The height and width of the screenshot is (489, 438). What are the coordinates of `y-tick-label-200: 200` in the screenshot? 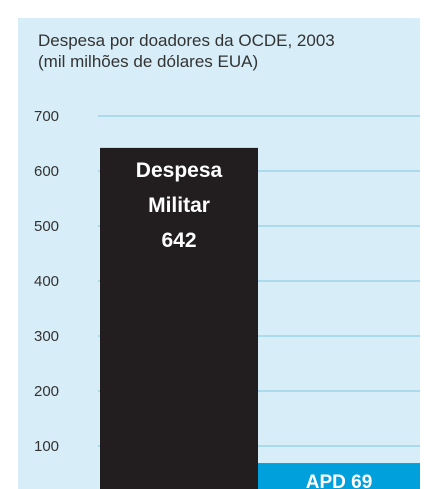 It's located at (46, 391).